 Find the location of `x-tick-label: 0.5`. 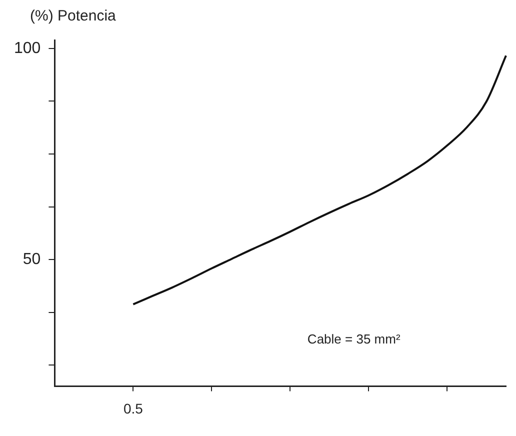

x-tick-label: 0.5 is located at coordinates (133, 408).